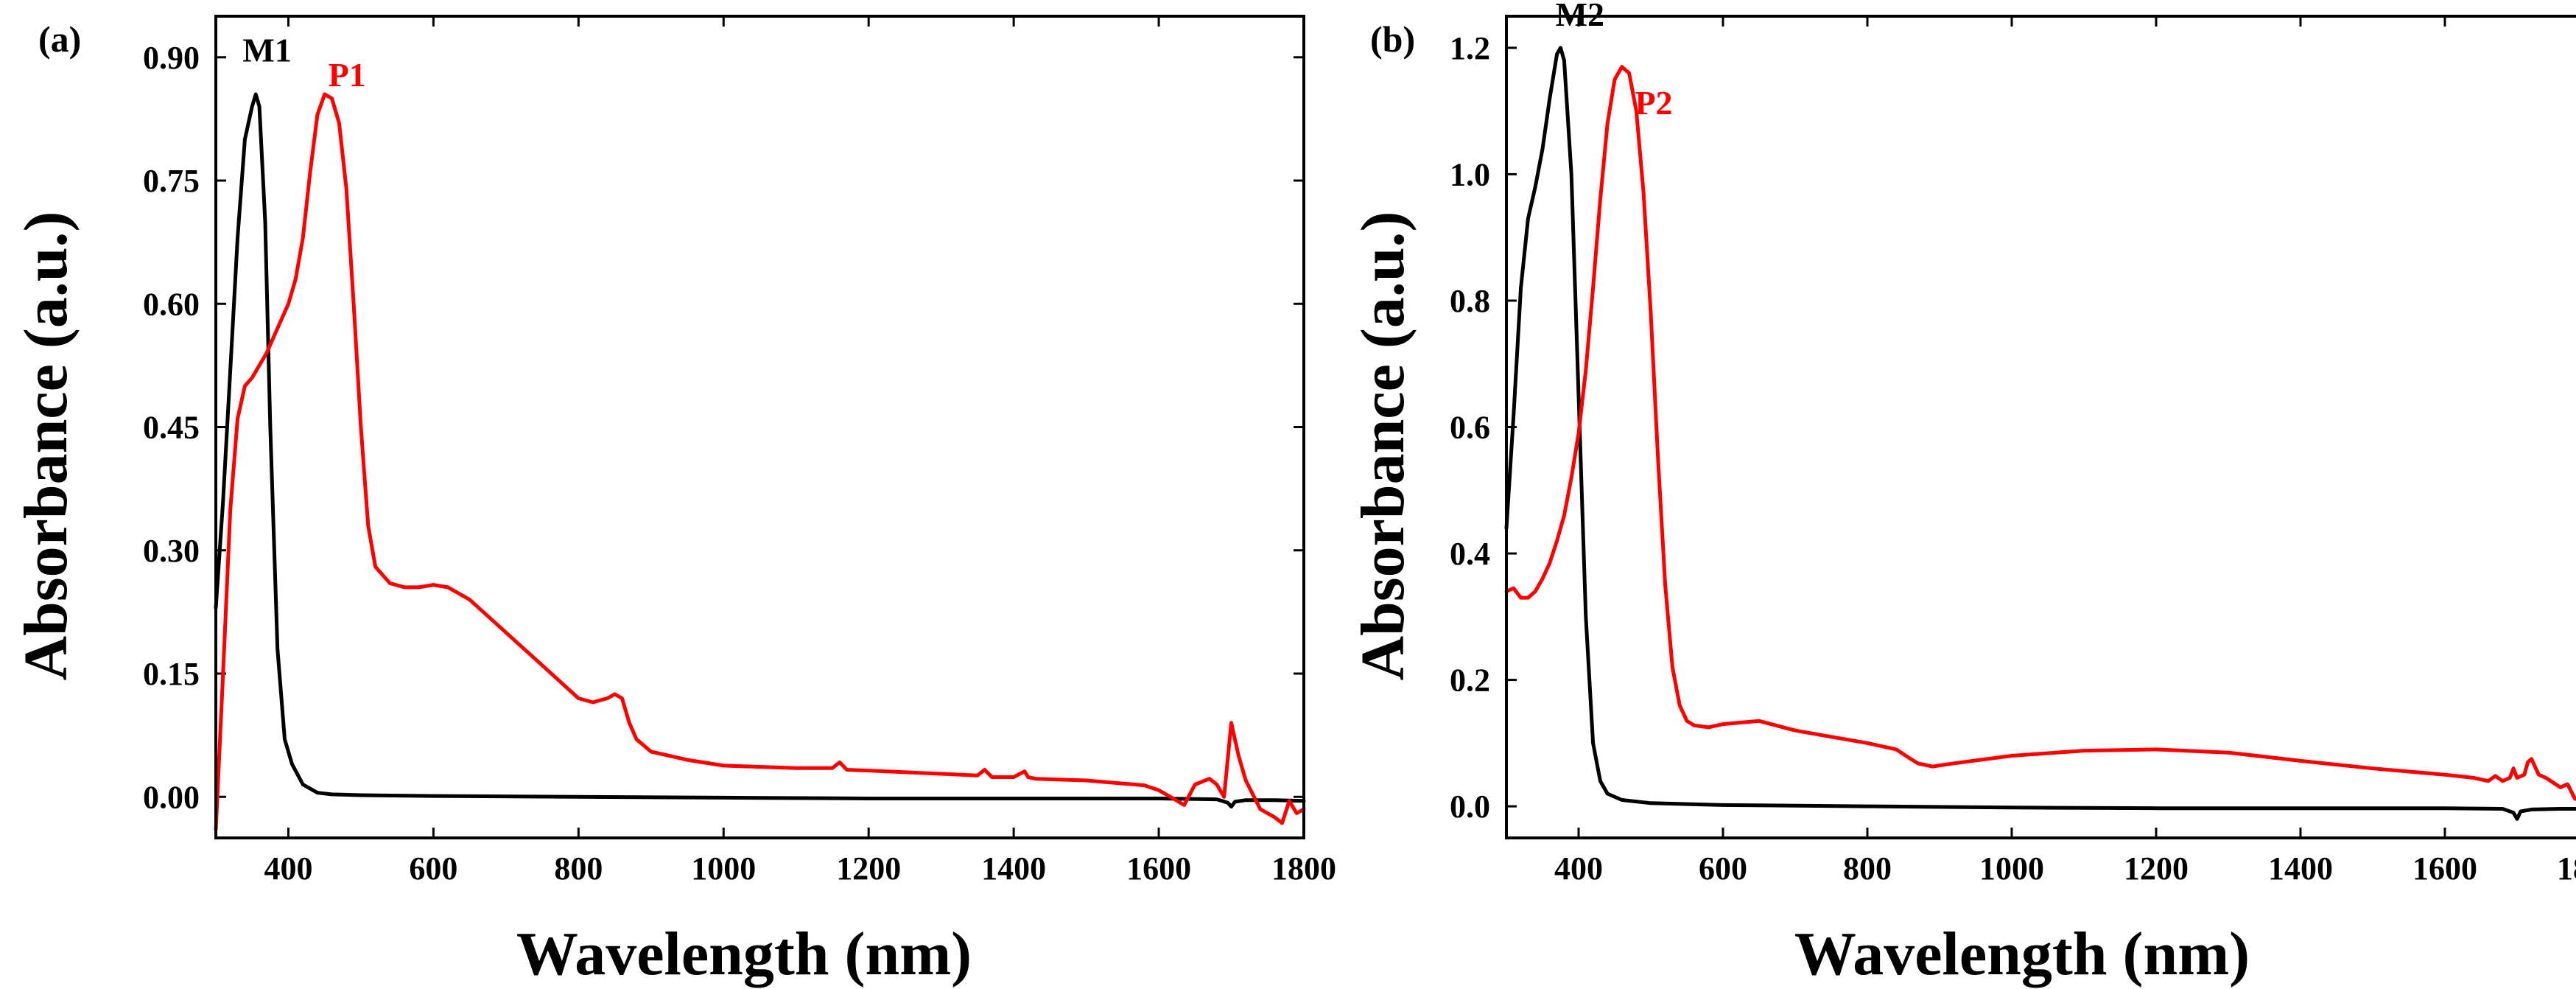  I want to click on panel-b-x-tick-label: 1000, so click(2011, 868).